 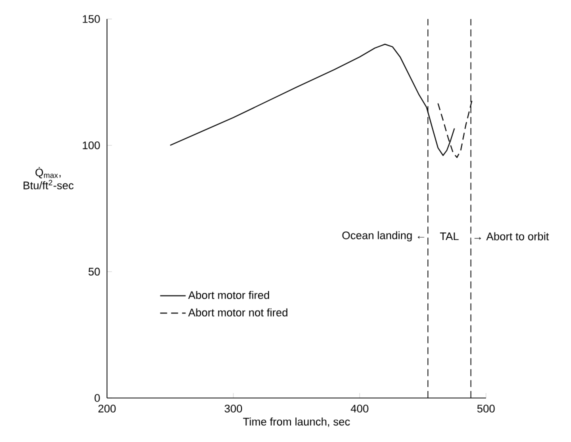 What do you see at coordinates (229, 295) in the screenshot?
I see `legend-label: Abort motor fired` at bounding box center [229, 295].